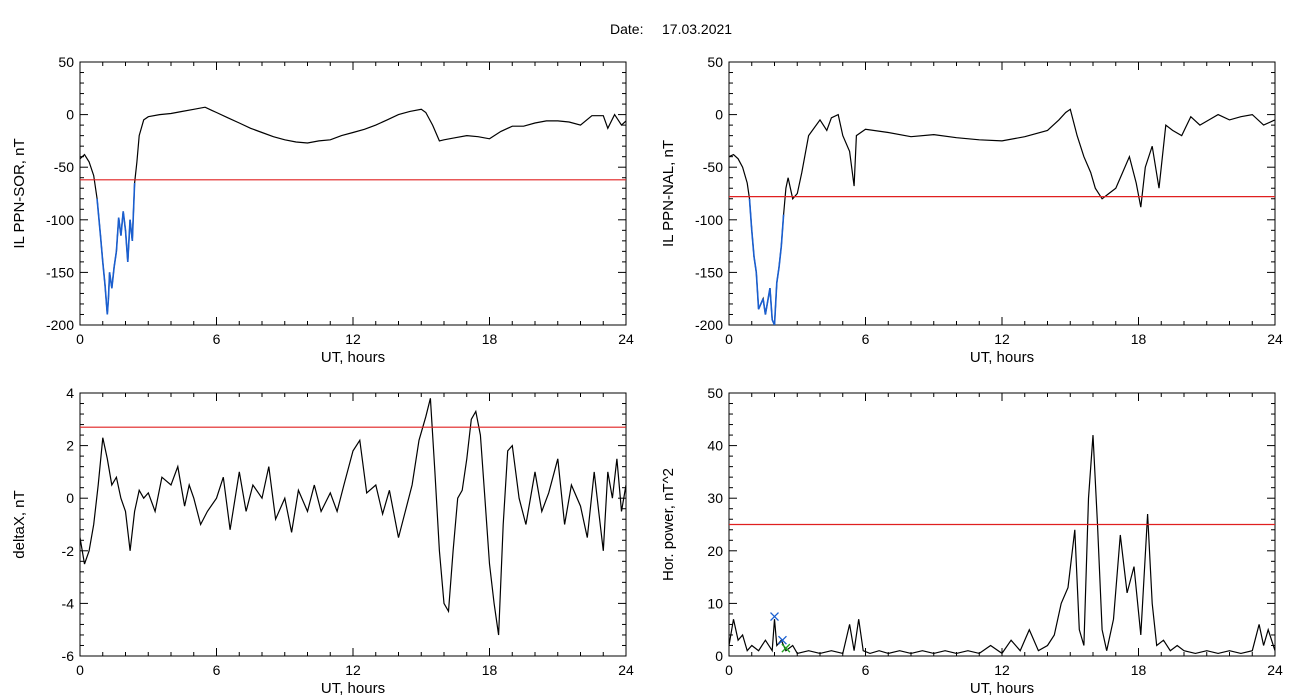 This screenshot has height=700, width=1300. I want to click on date-value: 17.03.2021, so click(697, 29).